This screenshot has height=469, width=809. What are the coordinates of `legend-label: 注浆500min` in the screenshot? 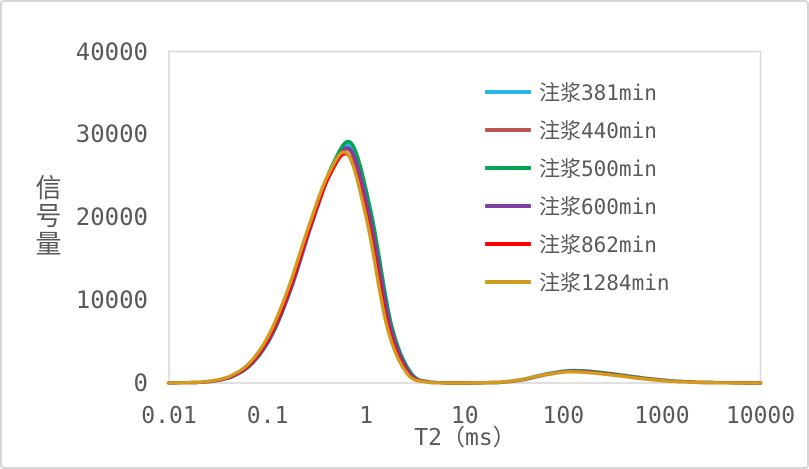 It's located at (598, 169).